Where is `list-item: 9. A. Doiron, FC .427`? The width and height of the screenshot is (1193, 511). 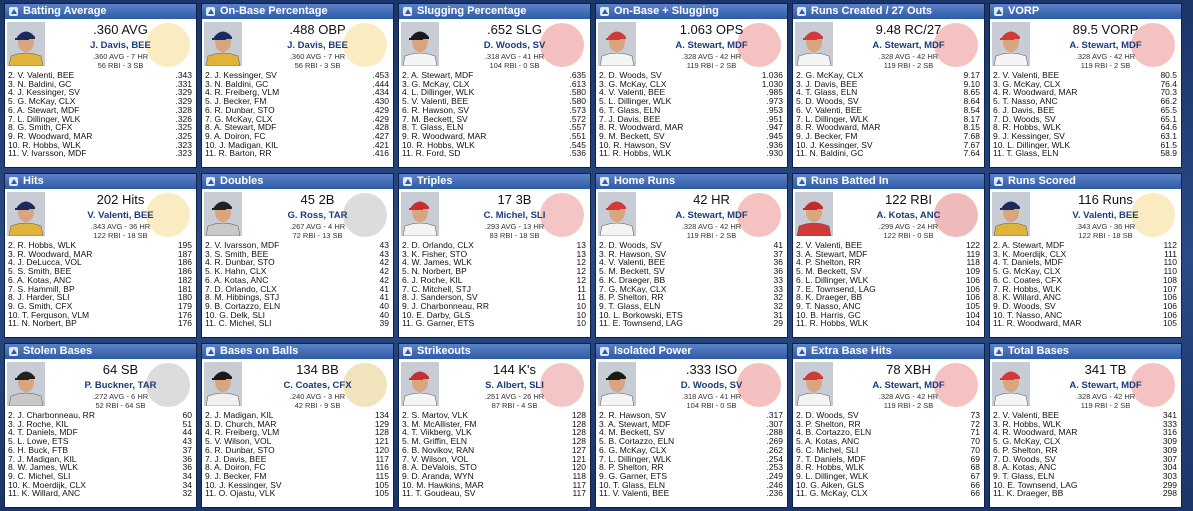 list-item: 9. A. Doiron, FC .427 is located at coordinates (297, 136).